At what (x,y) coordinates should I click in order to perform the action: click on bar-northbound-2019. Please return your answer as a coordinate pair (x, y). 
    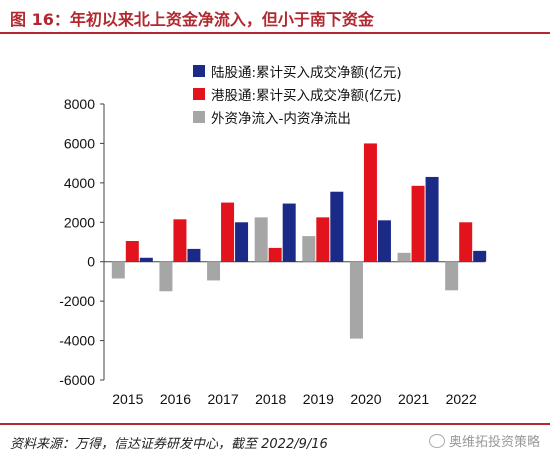
    Looking at the image, I should click on (337, 226).